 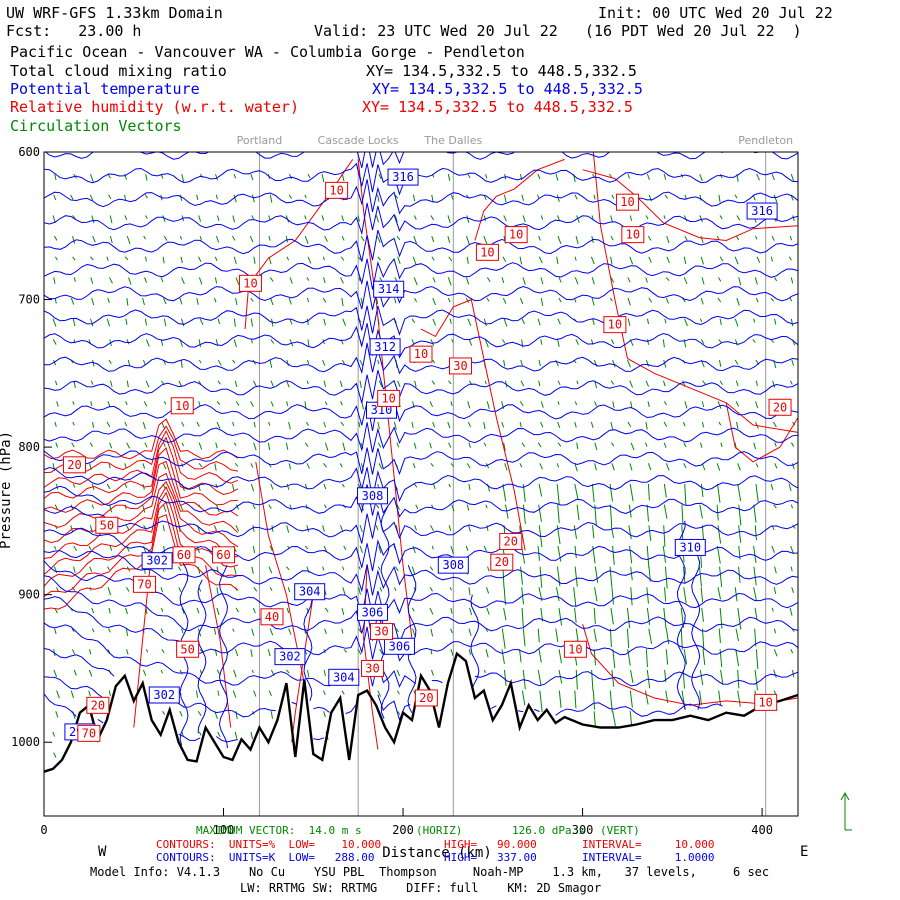 What do you see at coordinates (344, 677) in the screenshot?
I see `theta-label: 304` at bounding box center [344, 677].